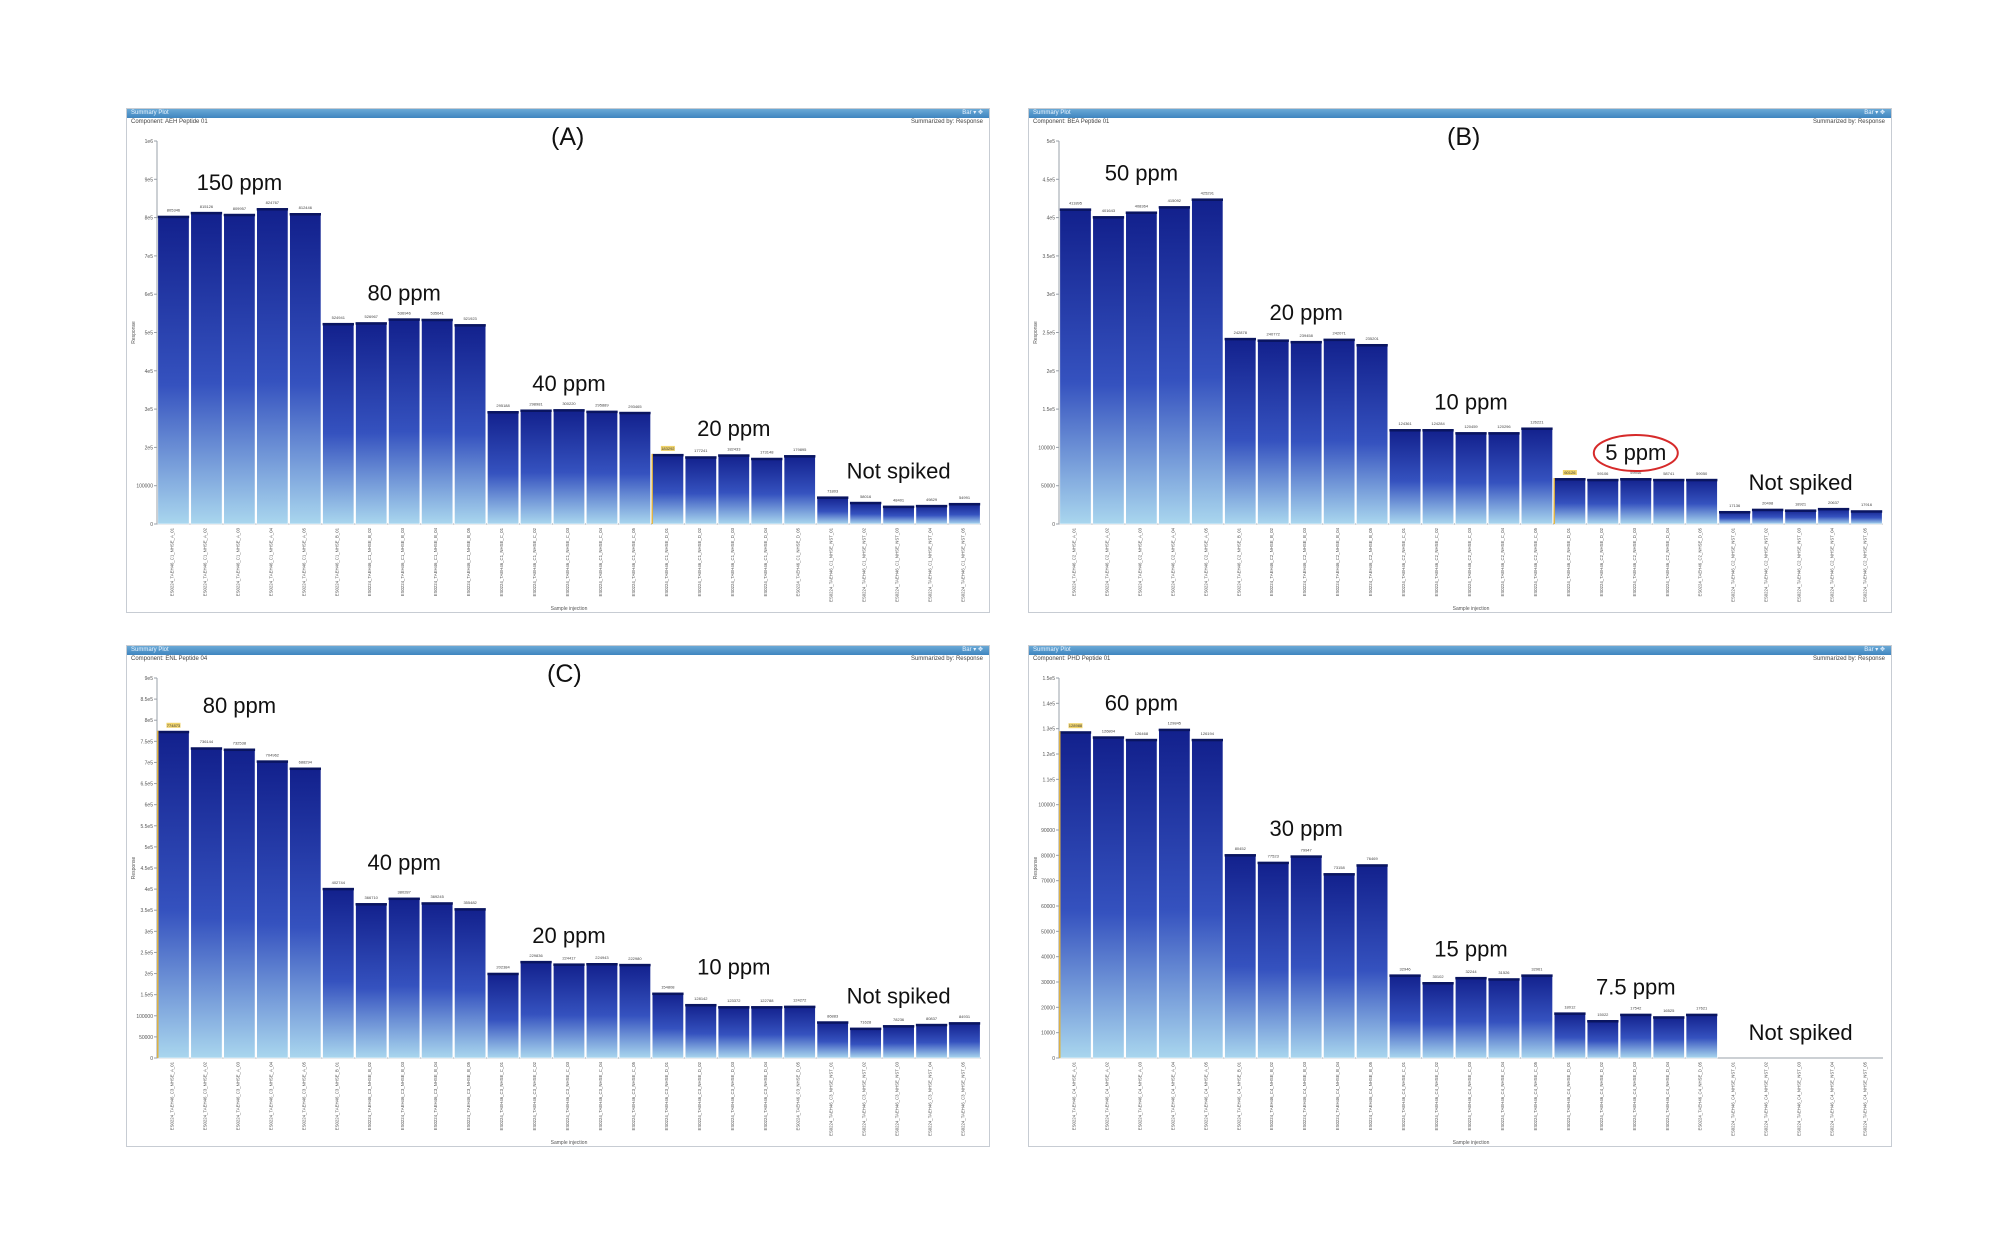  I want to click on bar-value-label: 295188, so click(503, 405).